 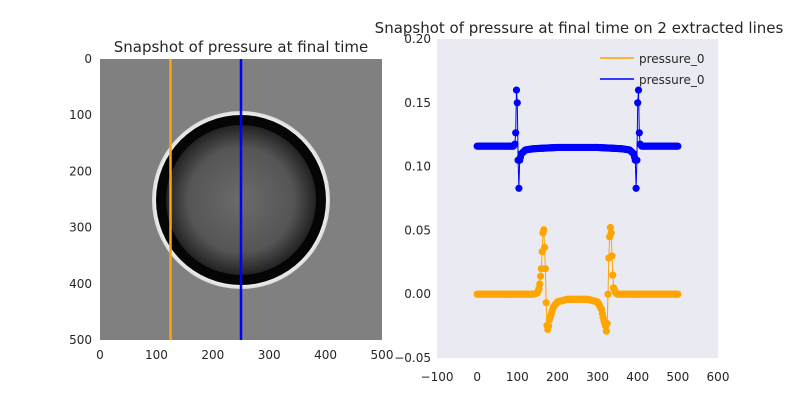 What do you see at coordinates (477, 377) in the screenshot?
I see `line-x-tick-label: 0` at bounding box center [477, 377].